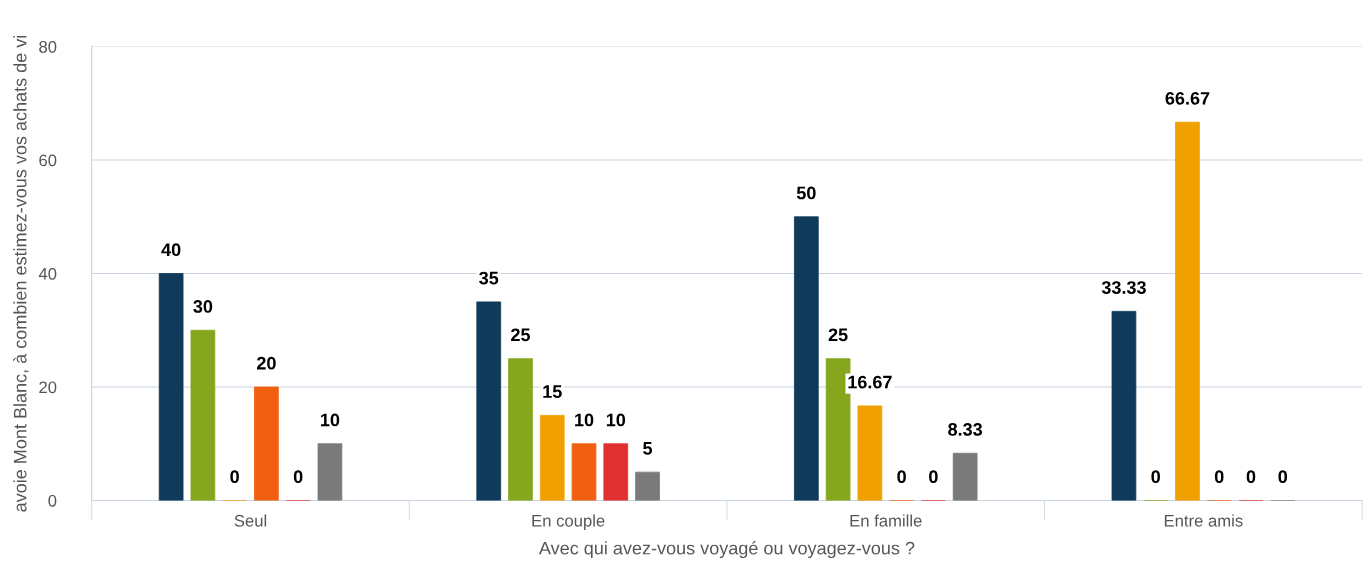 Image resolution: width=1369 pixels, height=582 pixels. What do you see at coordinates (806, 193) in the screenshot?
I see `data-label: 50` at bounding box center [806, 193].